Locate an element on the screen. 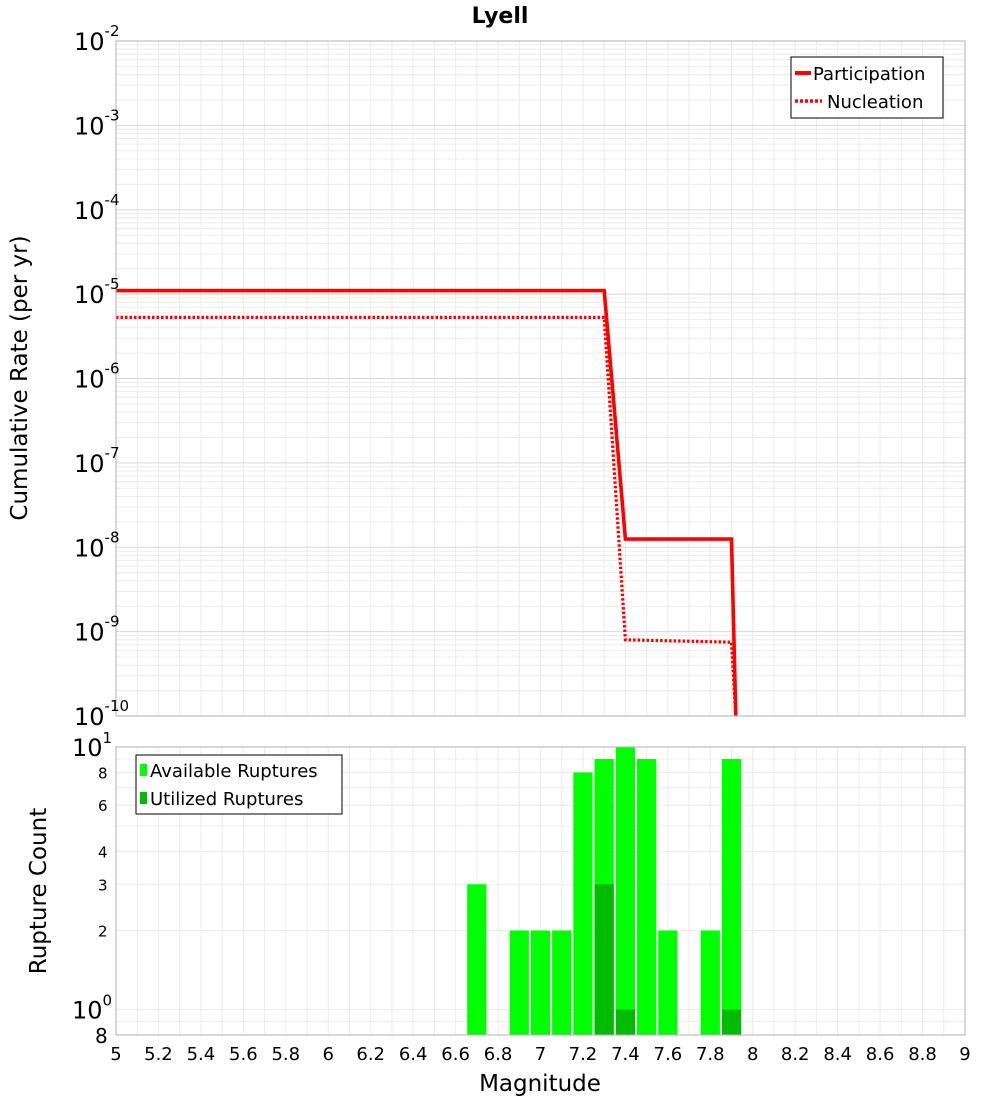  magnitude-x-tick-label: 8.6 is located at coordinates (880, 1054).